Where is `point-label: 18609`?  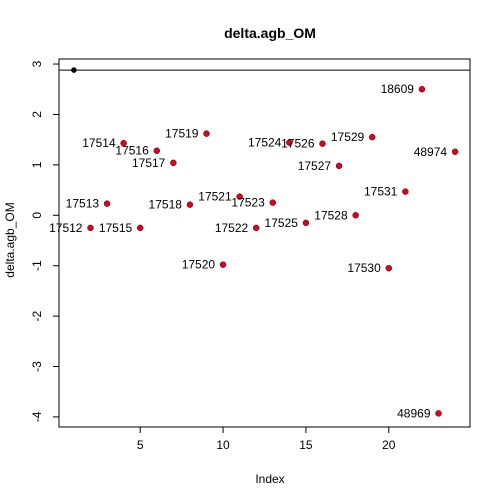
point-label: 18609 is located at coordinates (398, 89).